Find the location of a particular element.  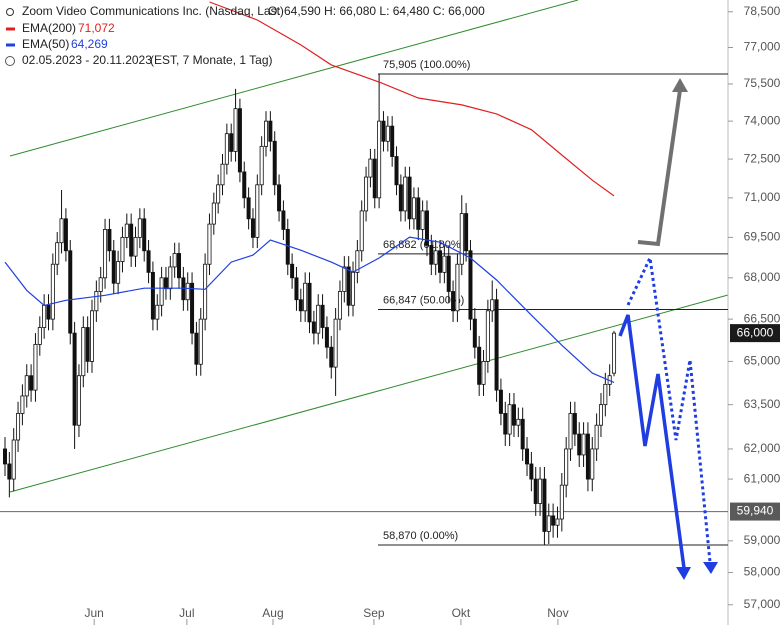

x-tick-label: Aug is located at coordinates (272, 613).